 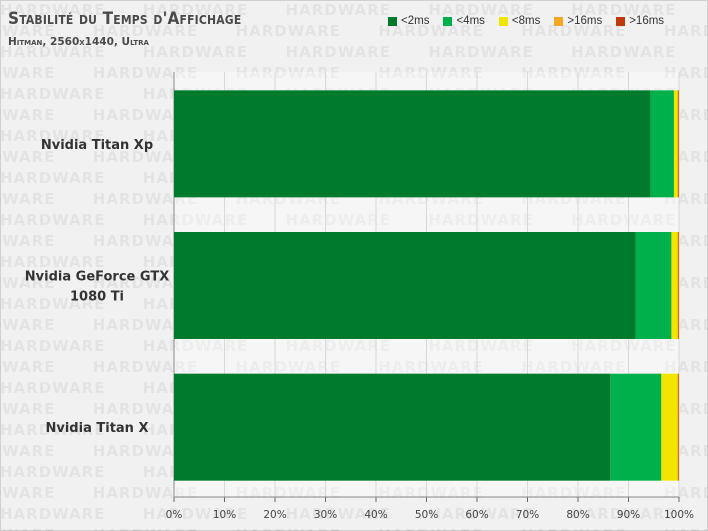 What do you see at coordinates (426, 515) in the screenshot?
I see `x-tick-label: 50%` at bounding box center [426, 515].